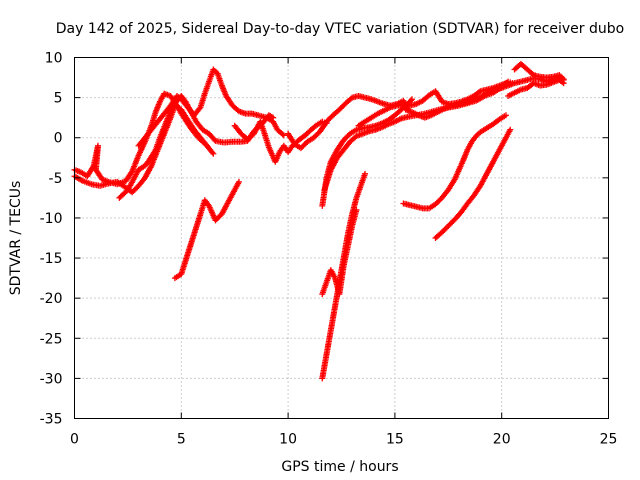  What do you see at coordinates (74, 440) in the screenshot?
I see `x-tick-label: 0` at bounding box center [74, 440].